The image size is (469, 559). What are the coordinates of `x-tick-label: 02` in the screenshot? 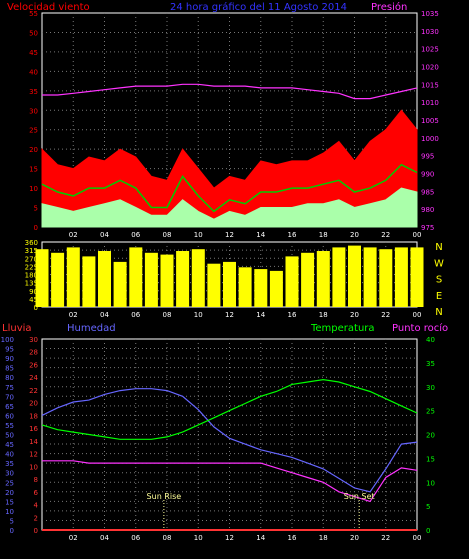 It's located at (73, 538).